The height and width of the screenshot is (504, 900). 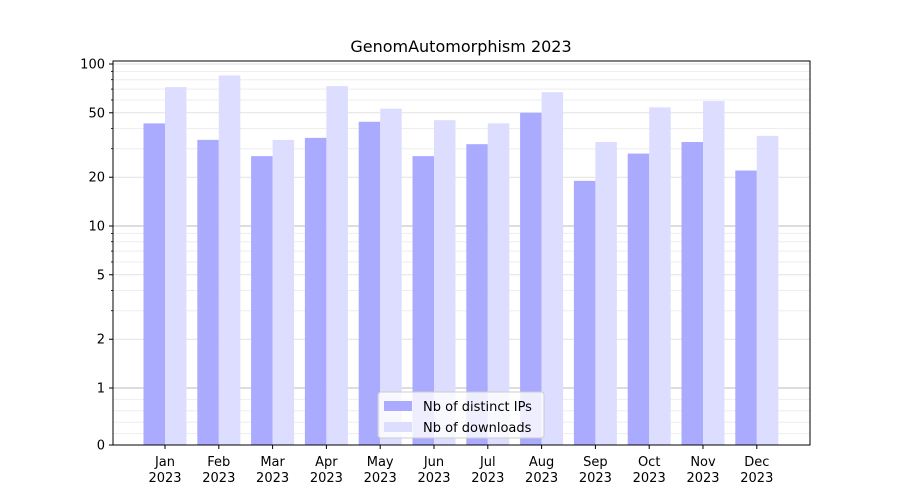 I want to click on x-tick-label: Dec 2023, so click(x=756, y=470).